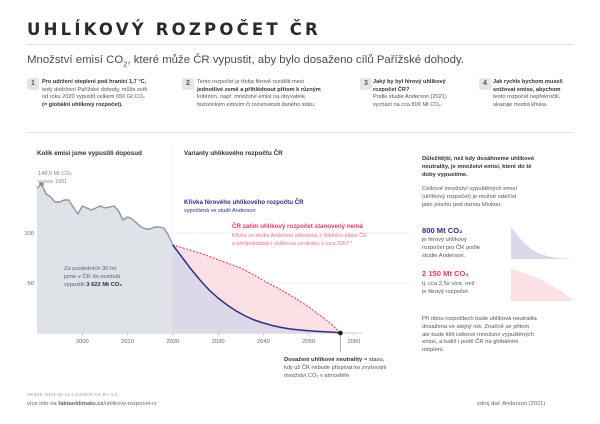  What do you see at coordinates (263, 342) in the screenshot?
I see `x-tick-label: 2040` at bounding box center [263, 342].